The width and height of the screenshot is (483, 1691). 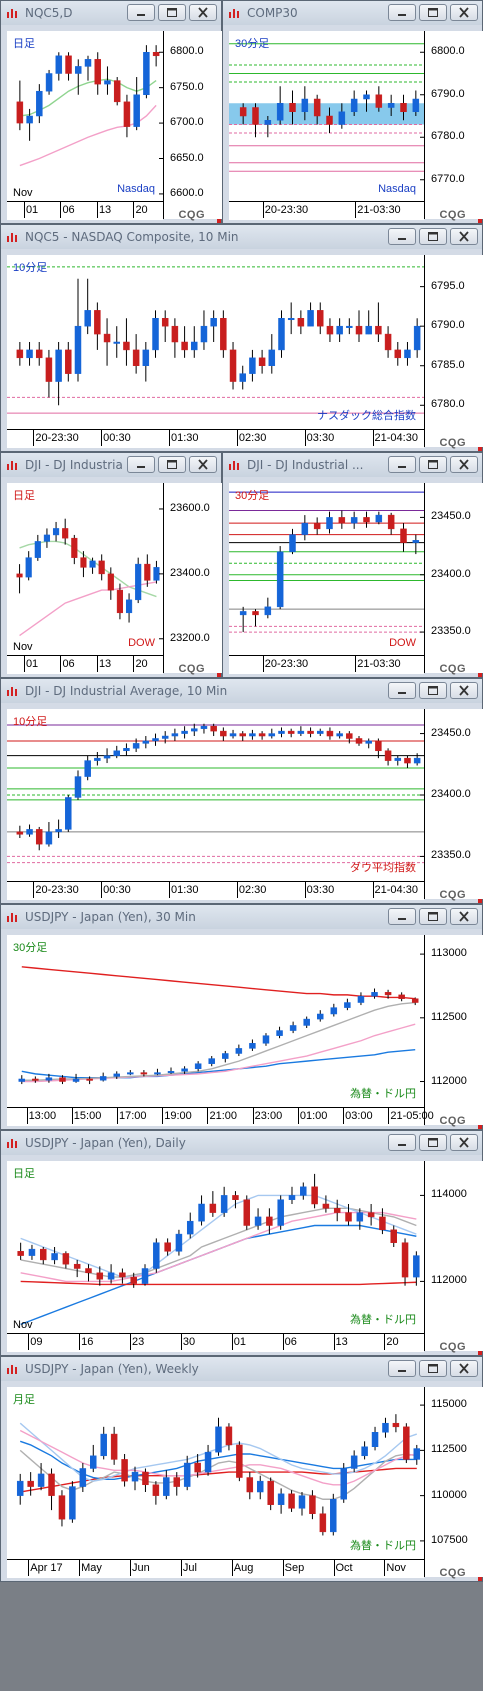 What do you see at coordinates (241, 1369) in the screenshot?
I see `title-bar: USDJPY - Japan (Yen), Weekly` at bounding box center [241, 1369].